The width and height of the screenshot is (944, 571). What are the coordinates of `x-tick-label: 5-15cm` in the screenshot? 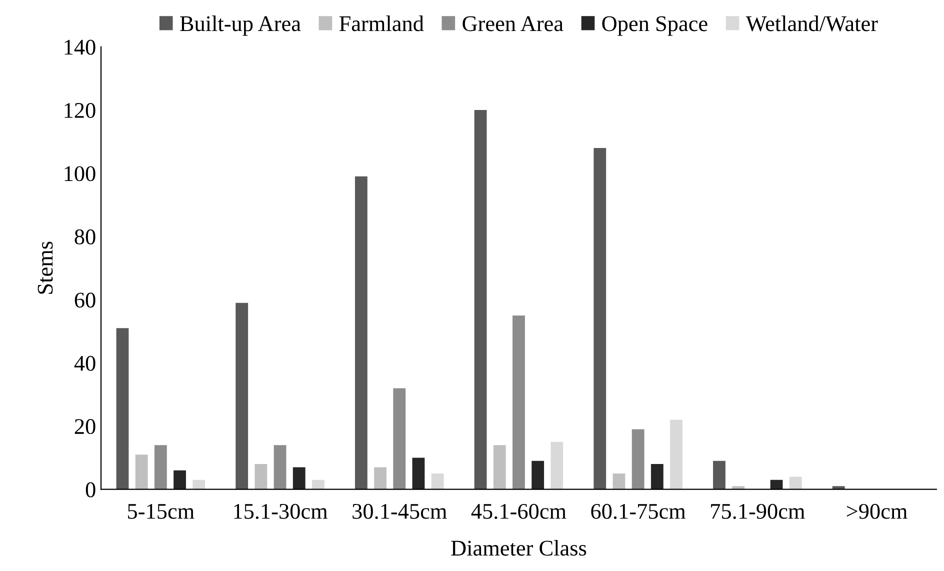 It's located at (161, 511).